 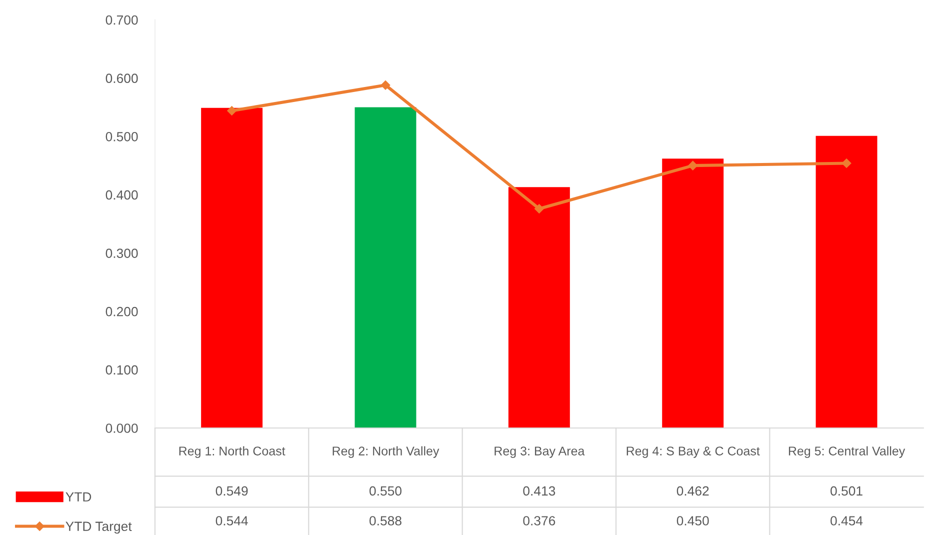 I want to click on data-label: 0.588, so click(x=386, y=521).